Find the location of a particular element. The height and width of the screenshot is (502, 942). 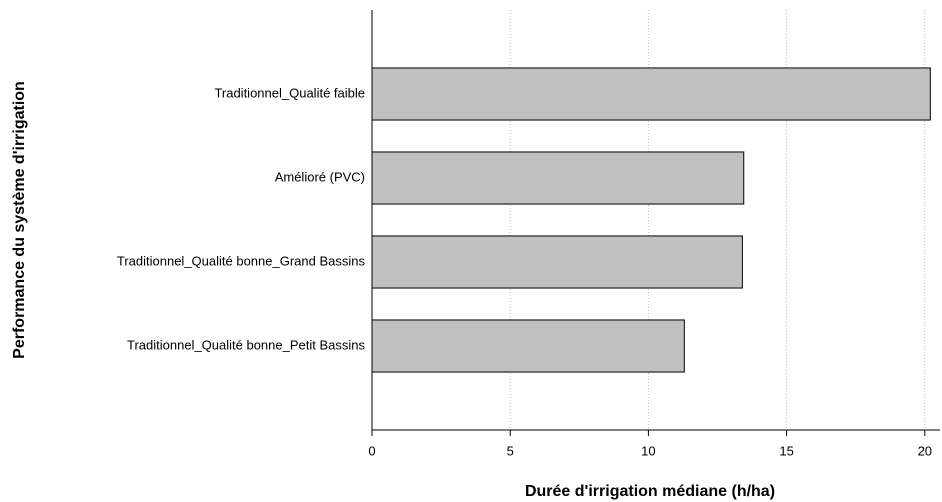

y-tick-label: Traditionnel_Qualité bonne_Grand Bassins is located at coordinates (241, 260).